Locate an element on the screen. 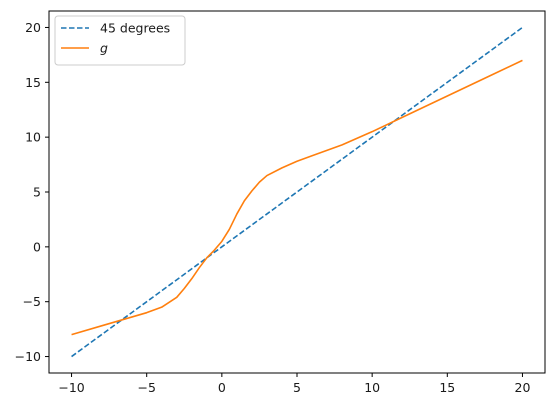 This screenshot has height=413, width=555. legend-label-45-degrees: 45 degrees is located at coordinates (135, 28).